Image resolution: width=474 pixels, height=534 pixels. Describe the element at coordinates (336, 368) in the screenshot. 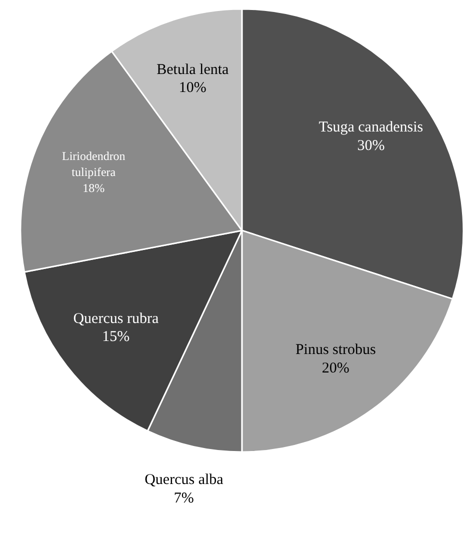

I see `data-label: 20%` at that location.